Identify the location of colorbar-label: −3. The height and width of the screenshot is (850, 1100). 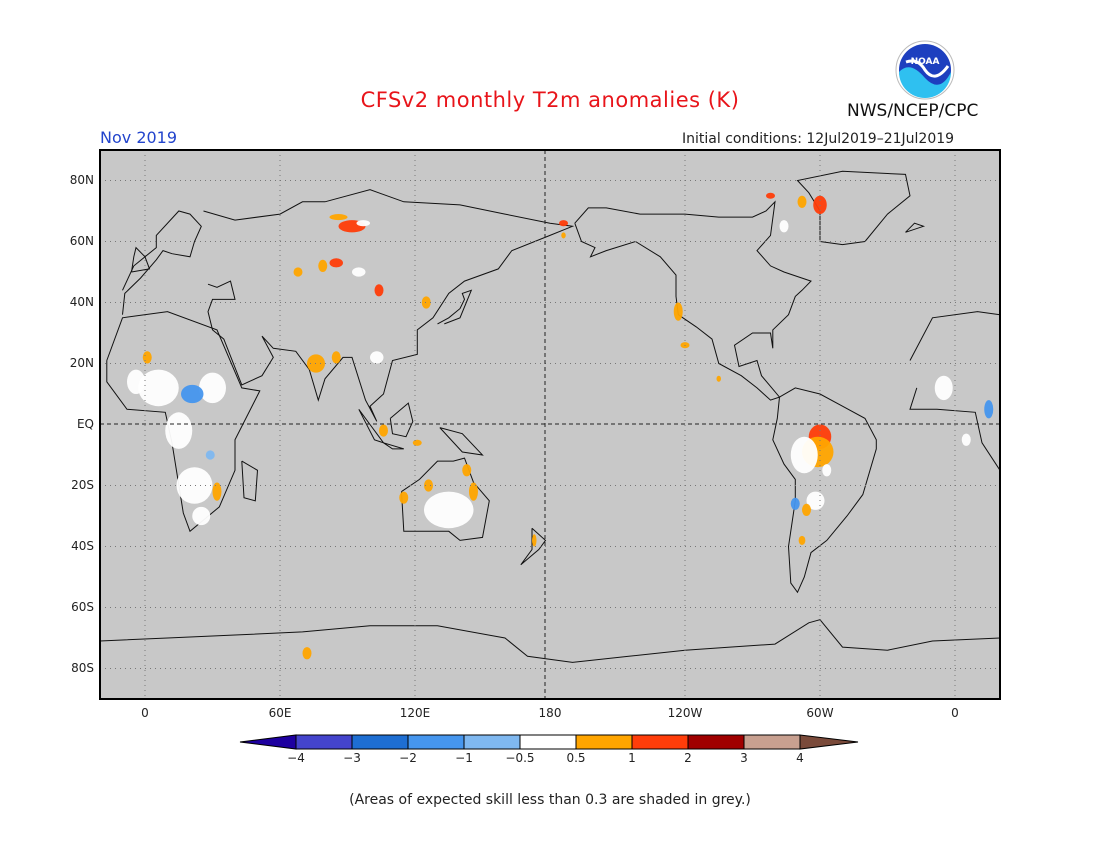
(352, 758).